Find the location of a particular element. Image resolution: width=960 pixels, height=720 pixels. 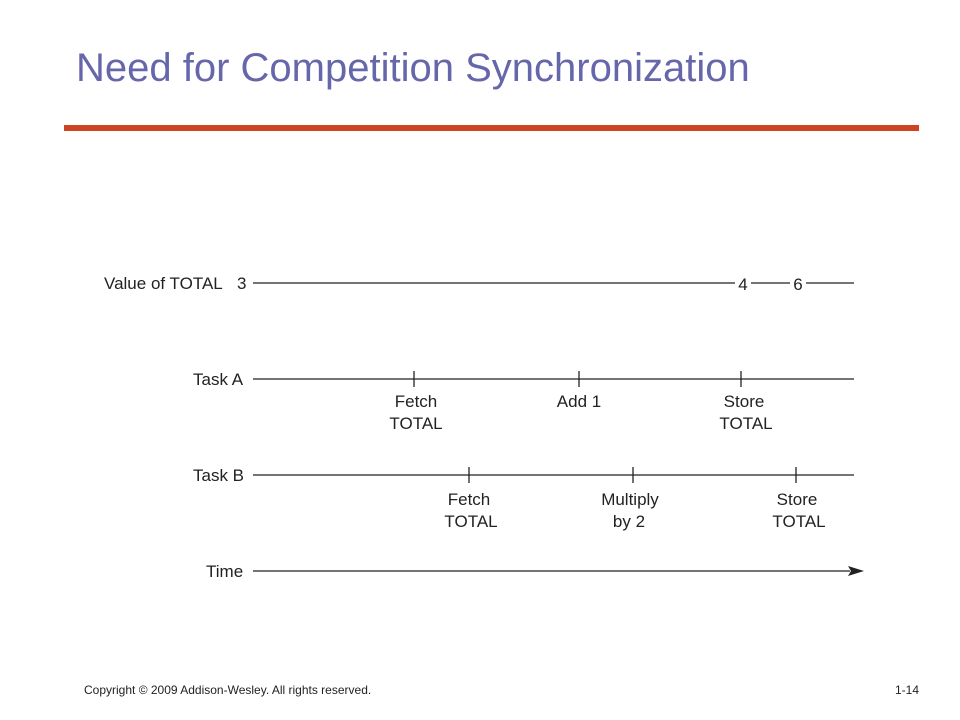

task-a-step-fetch-line1: Fetch is located at coordinates (416, 401).